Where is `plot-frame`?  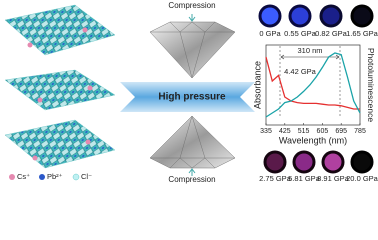 plot-frame is located at coordinates (313, 85).